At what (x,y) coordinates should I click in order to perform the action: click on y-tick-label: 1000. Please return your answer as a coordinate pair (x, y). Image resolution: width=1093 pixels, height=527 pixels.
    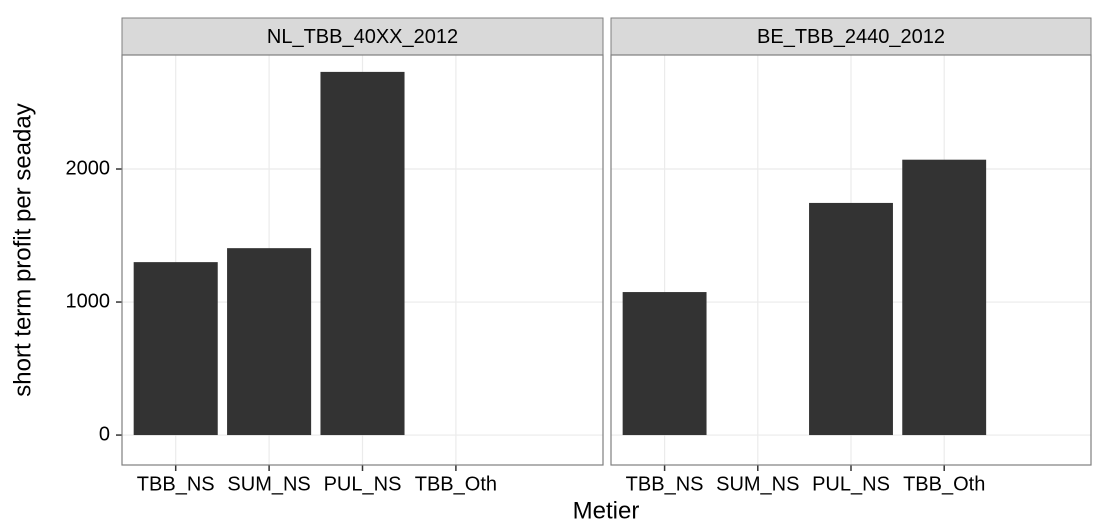
    Looking at the image, I should click on (88, 301).